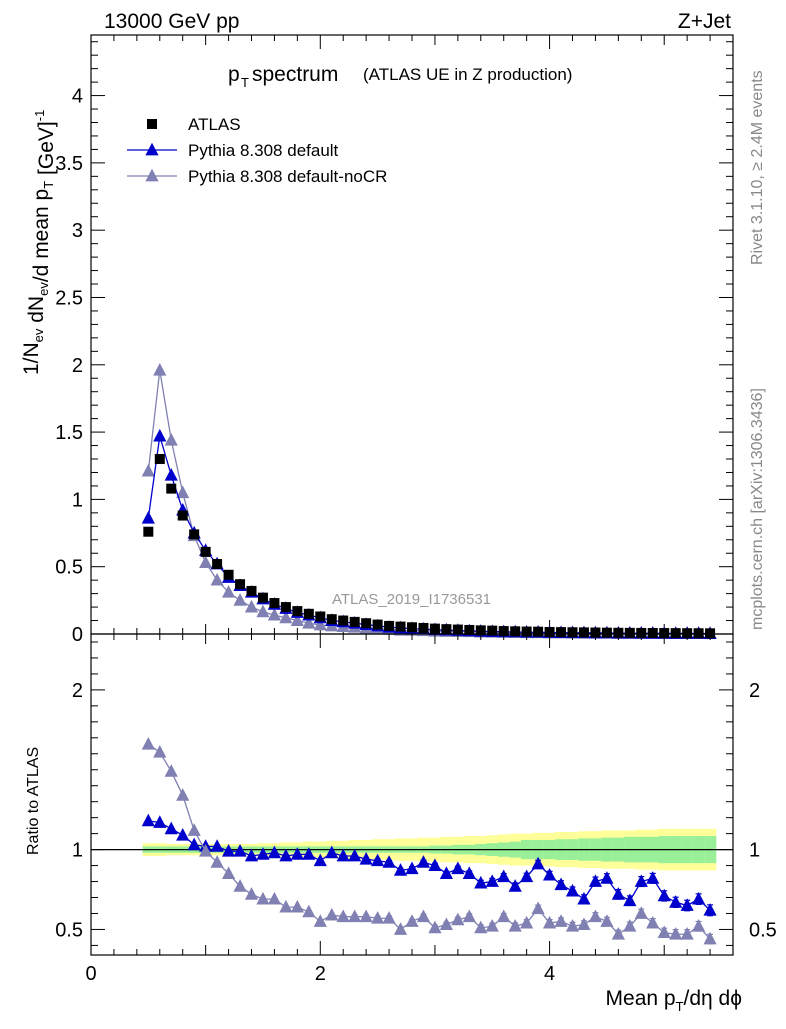 The width and height of the screenshot is (786, 1029). Describe the element at coordinates (713, 998) in the screenshot. I see `x-axis-label-part: /dη dϕ` at that location.